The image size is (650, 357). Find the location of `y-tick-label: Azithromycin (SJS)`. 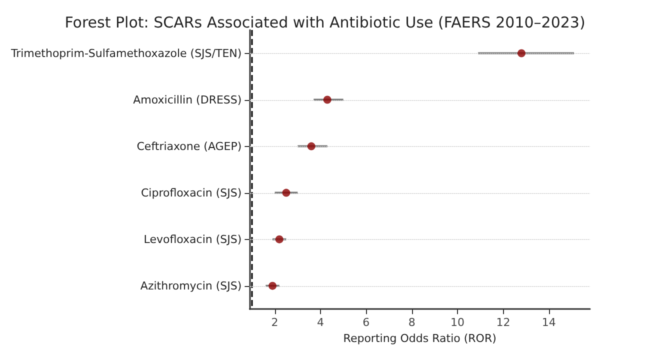

y-tick-label: Azithromycin (SJS) is located at coordinates (191, 285).